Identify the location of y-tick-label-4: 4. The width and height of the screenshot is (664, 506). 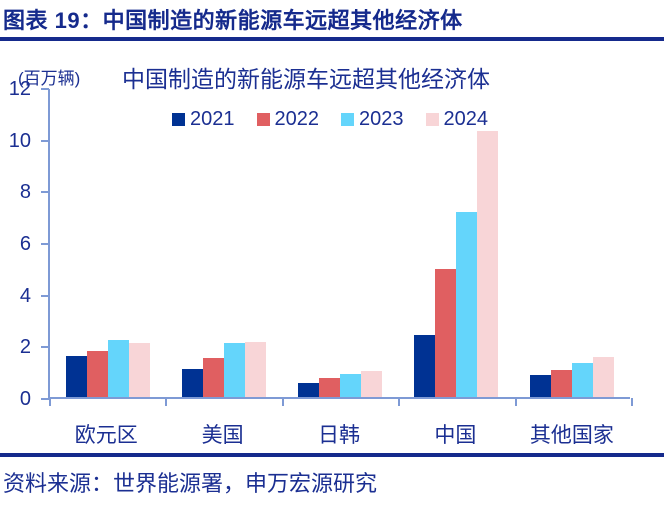
(25, 295).